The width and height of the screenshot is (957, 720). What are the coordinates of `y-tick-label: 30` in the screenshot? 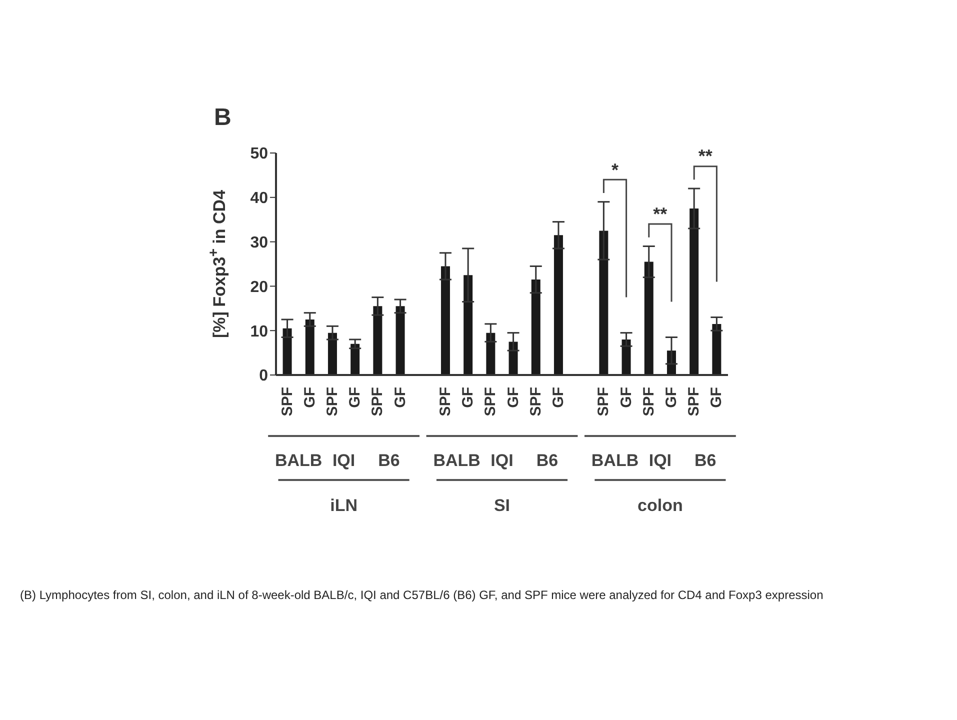 It's located at (259, 243).